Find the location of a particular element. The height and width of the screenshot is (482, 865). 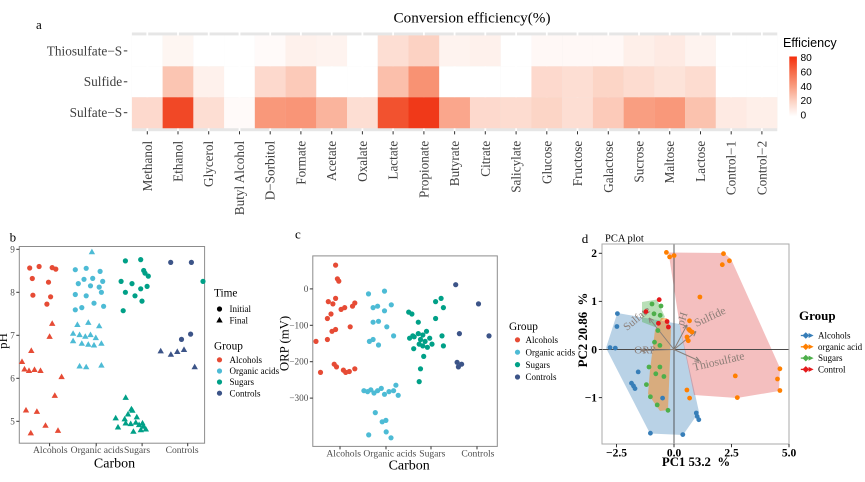

svg-text: 0.0 is located at coordinates (674, 454).